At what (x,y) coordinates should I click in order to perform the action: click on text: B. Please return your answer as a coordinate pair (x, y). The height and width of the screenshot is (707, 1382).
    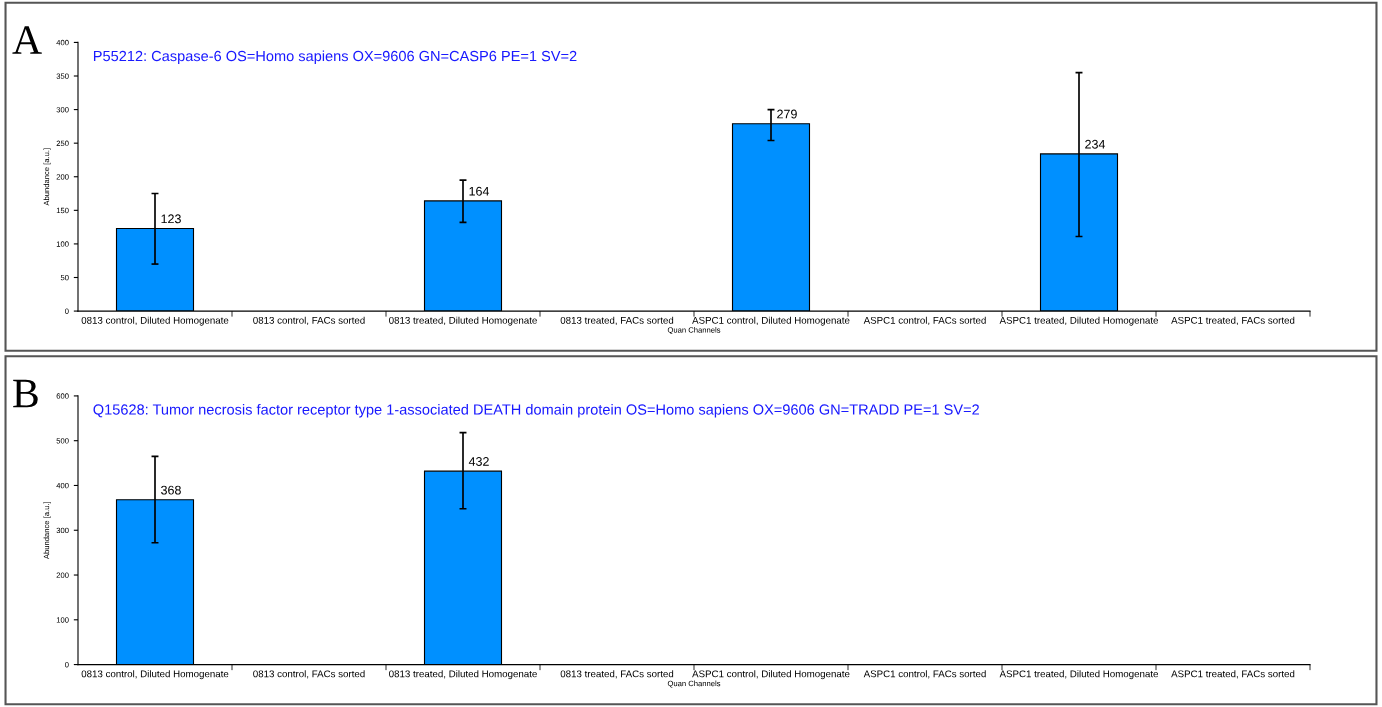
    Looking at the image, I should click on (25, 393).